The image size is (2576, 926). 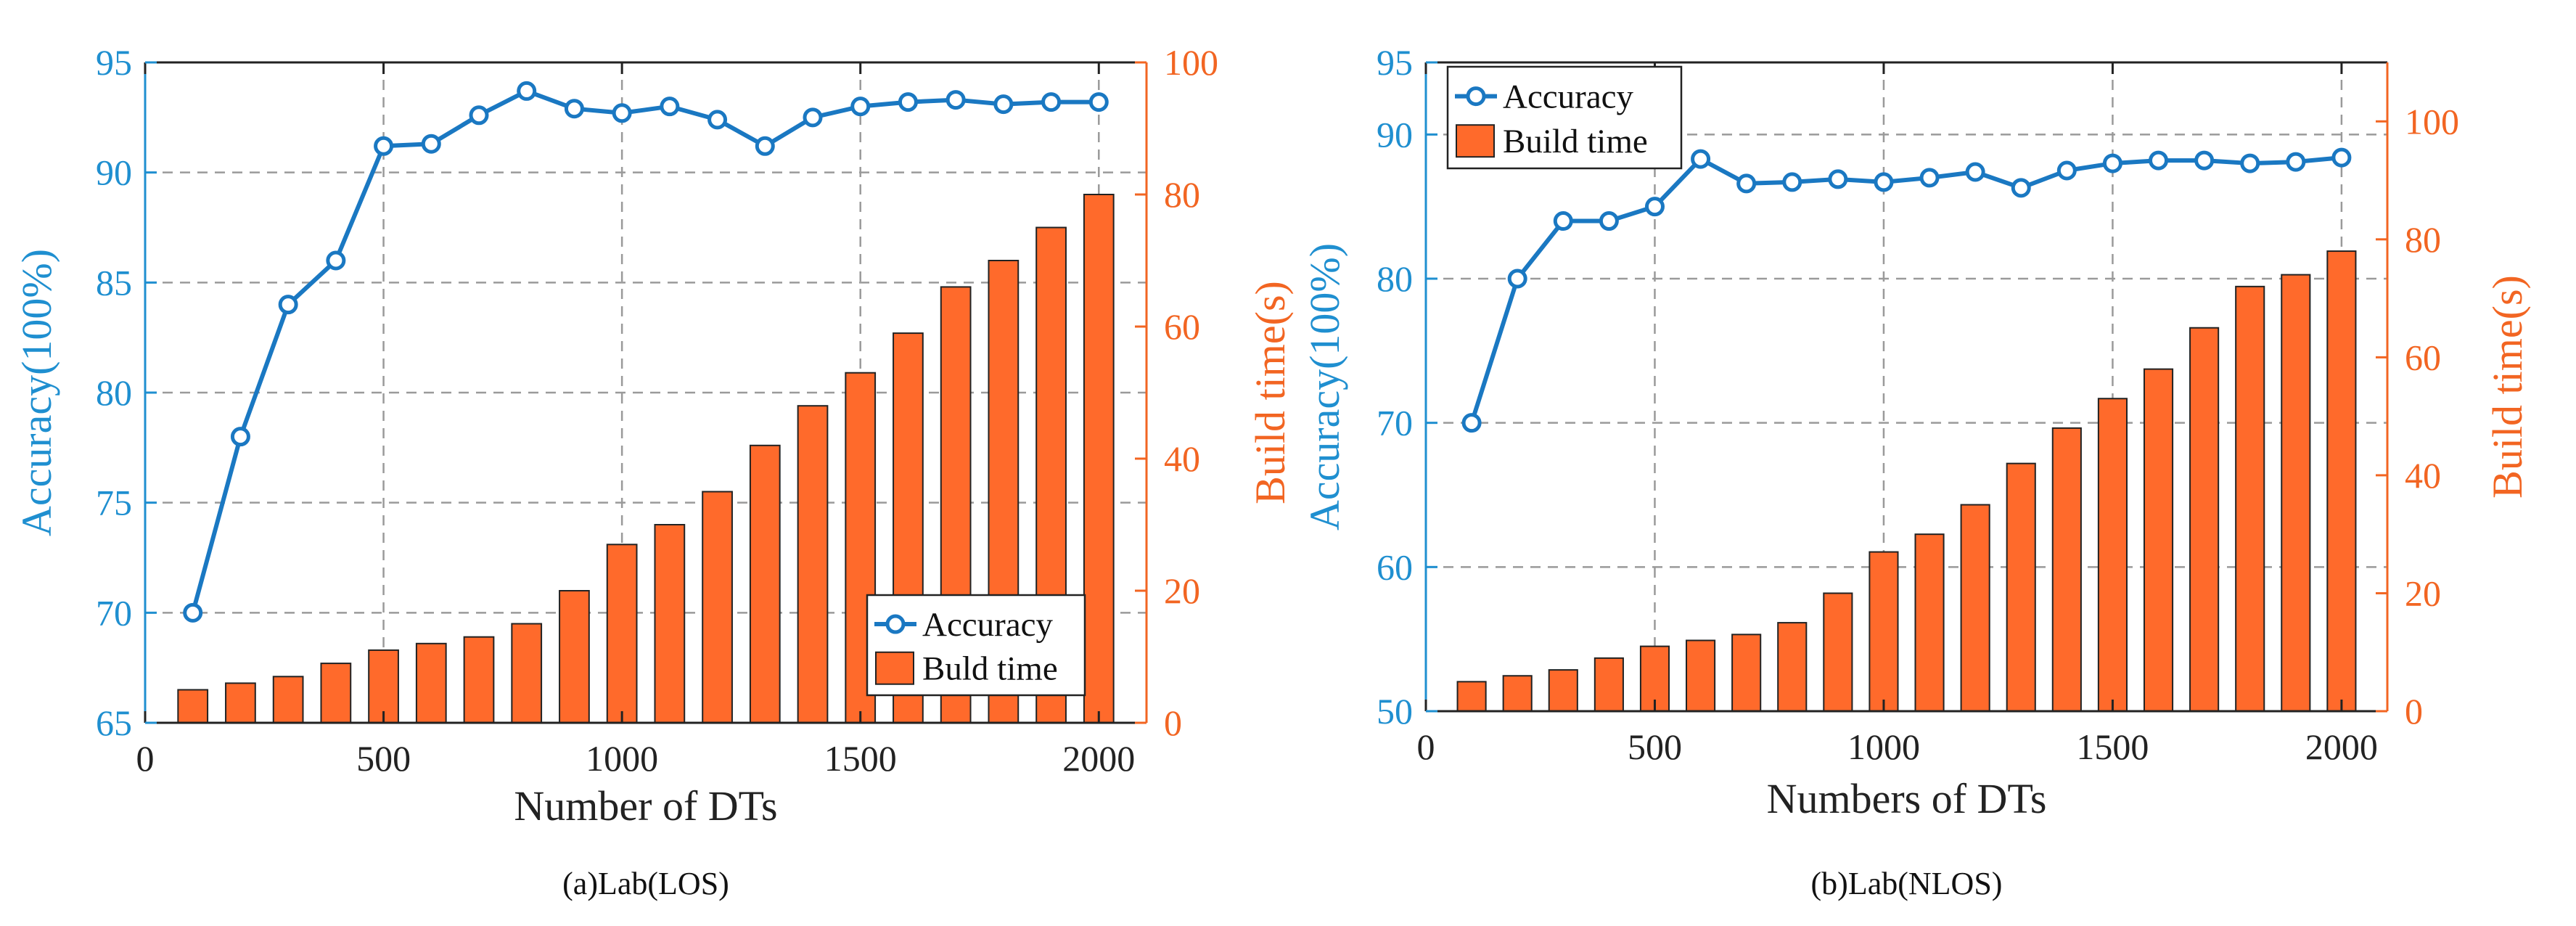 I want to click on panel-caption: (a)Lab(LOS), so click(x=645, y=883).